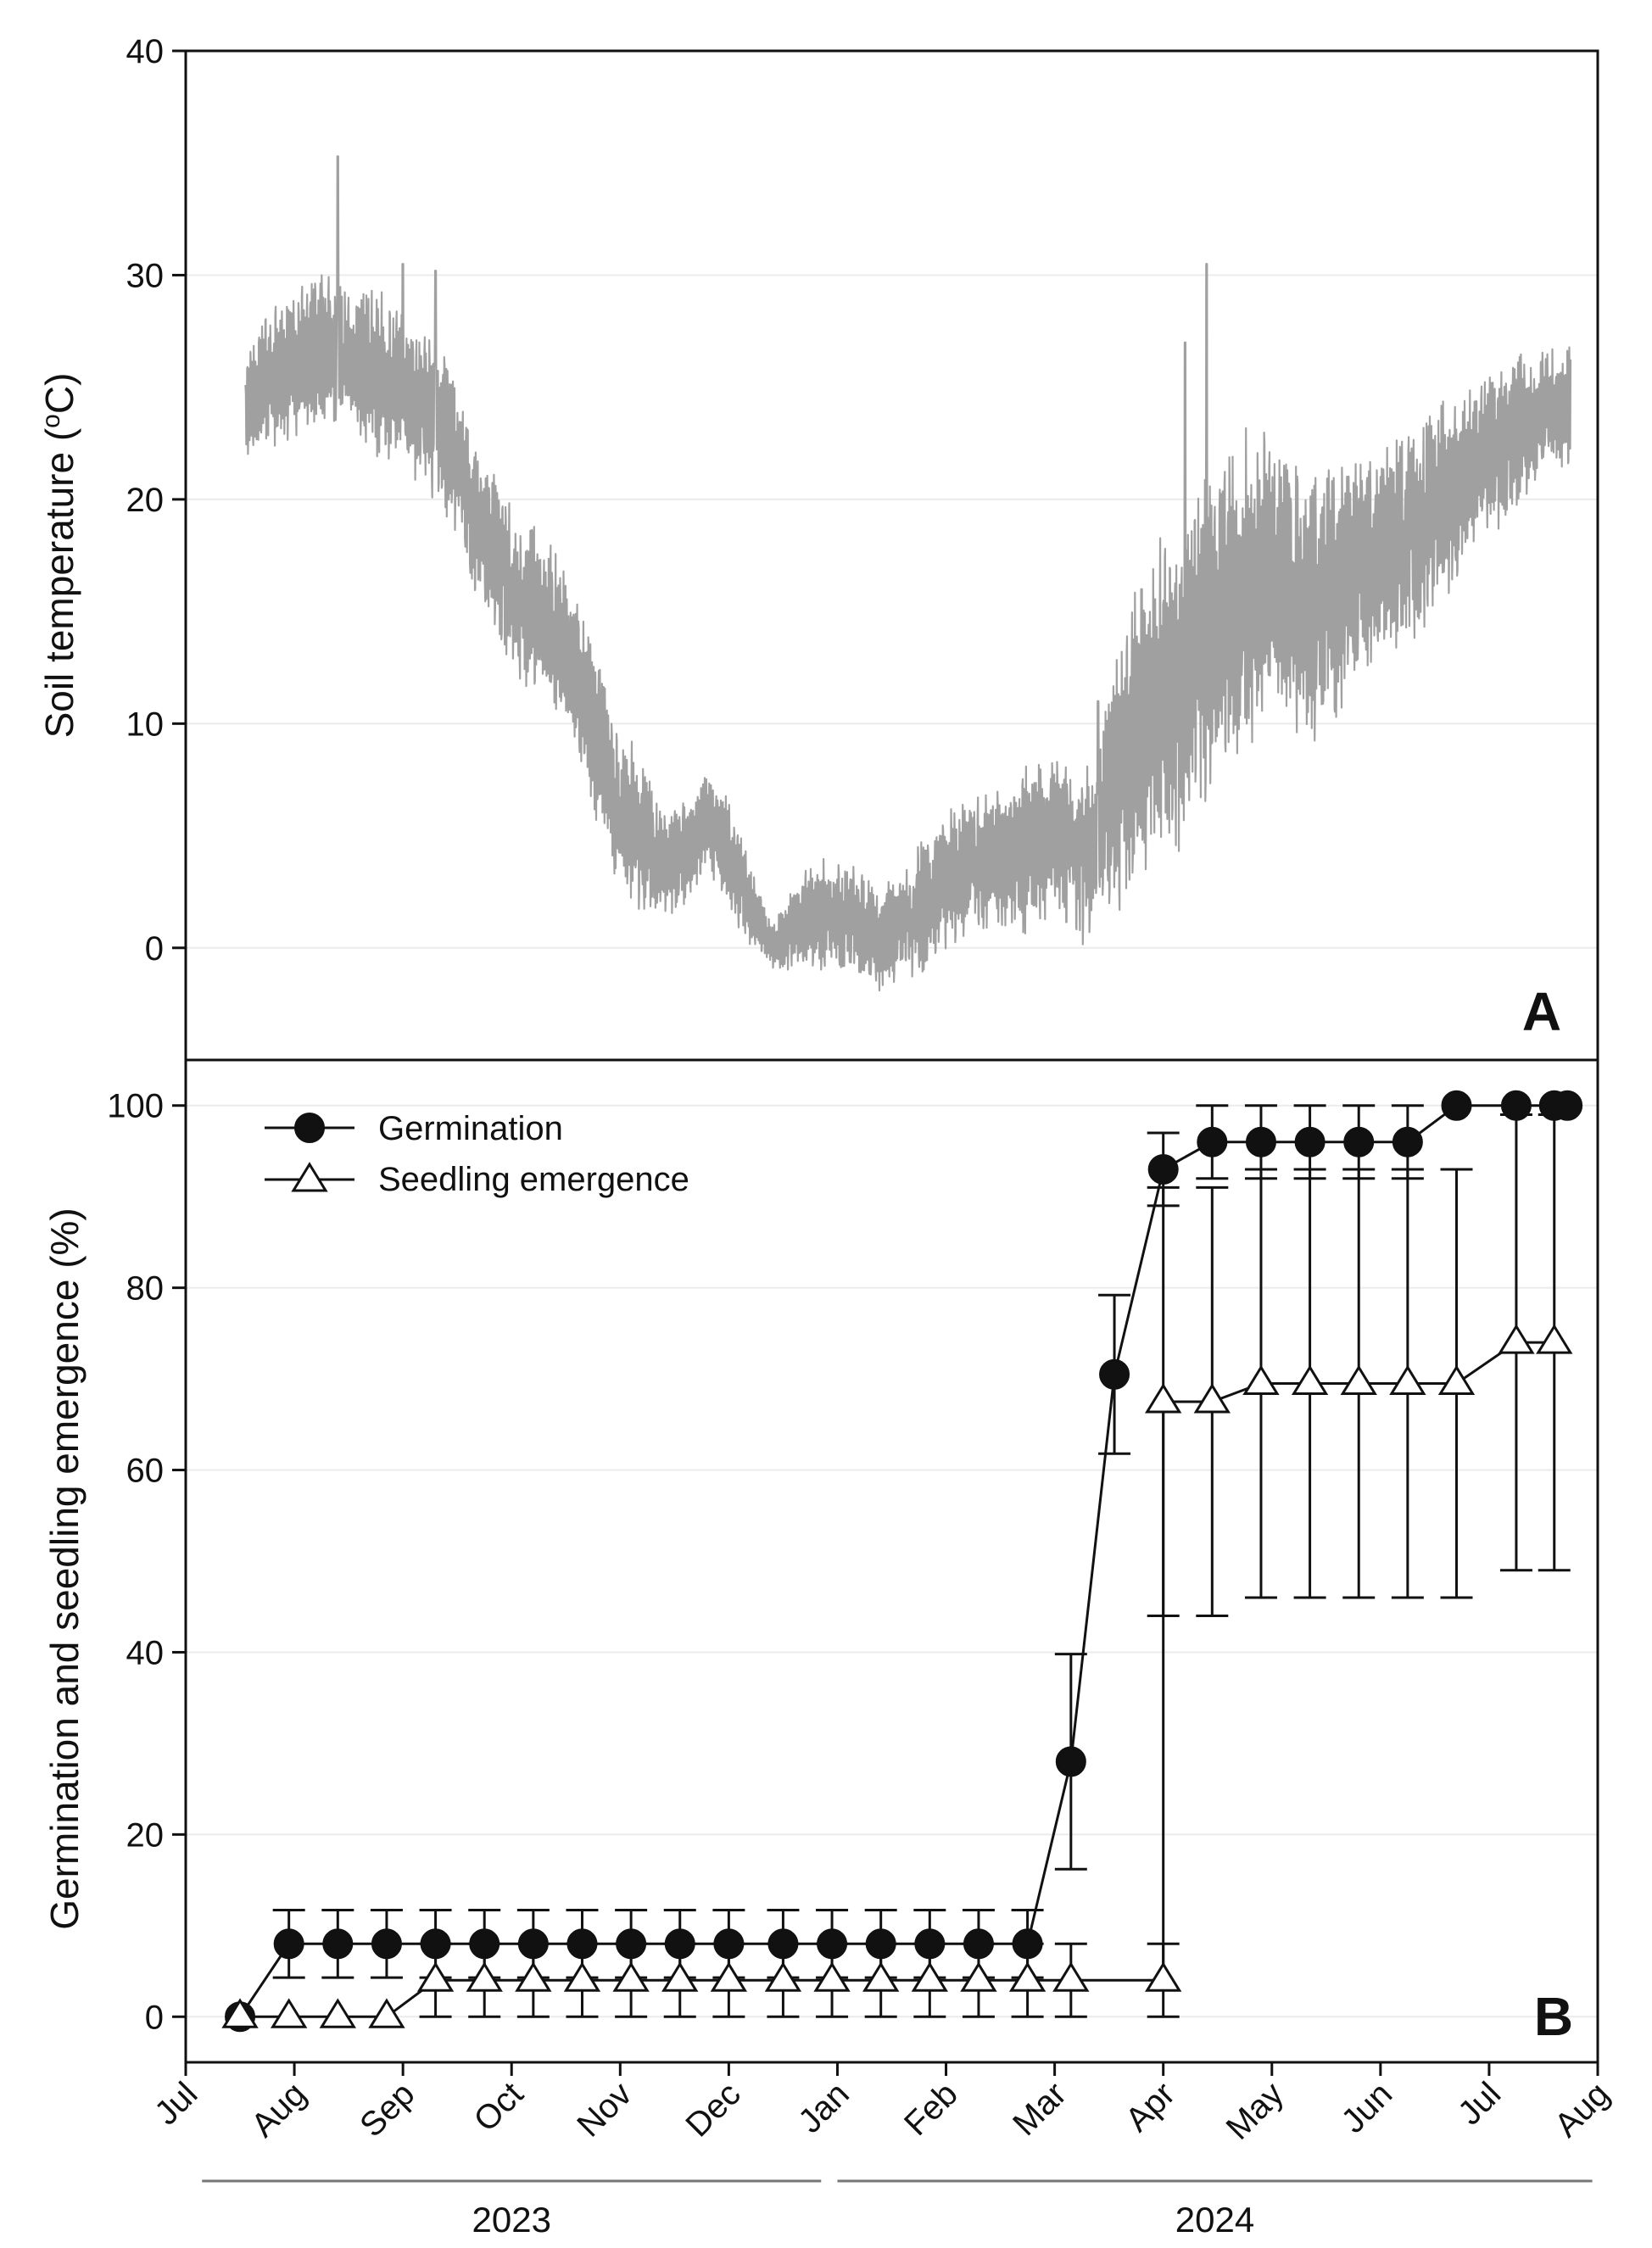 This screenshot has width=1652, height=2248. What do you see at coordinates (278, 2109) in the screenshot?
I see `x-tick-label-1: Aug` at bounding box center [278, 2109].